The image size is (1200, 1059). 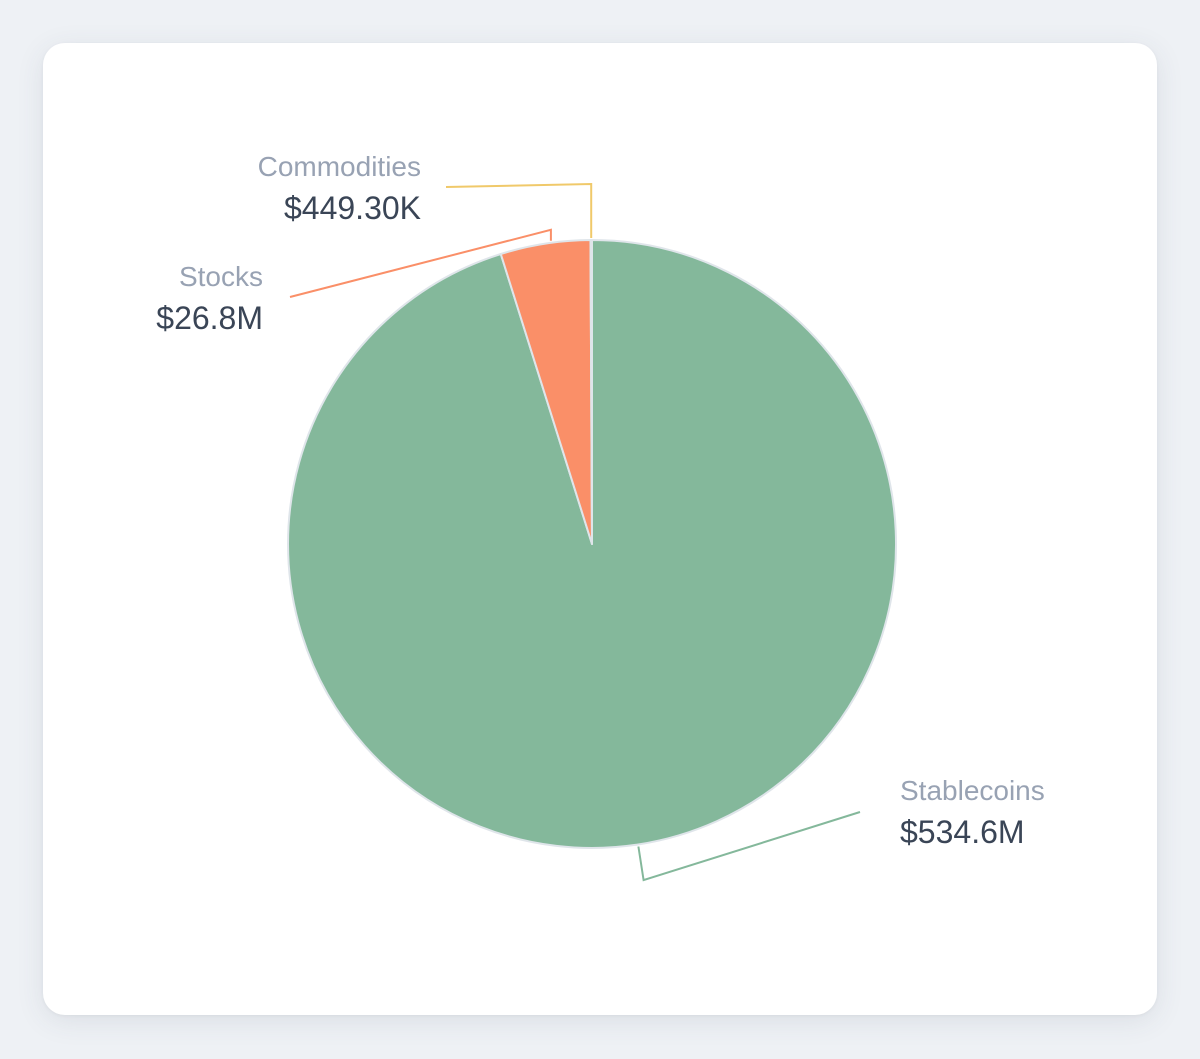 I want to click on slice-label-stablecoins: Stablecoins, so click(x=972, y=790).